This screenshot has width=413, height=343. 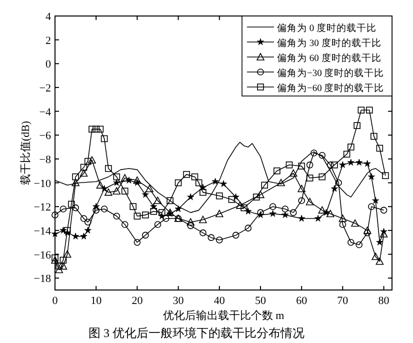 I want to click on x-tick-label: 30, so click(x=178, y=301).